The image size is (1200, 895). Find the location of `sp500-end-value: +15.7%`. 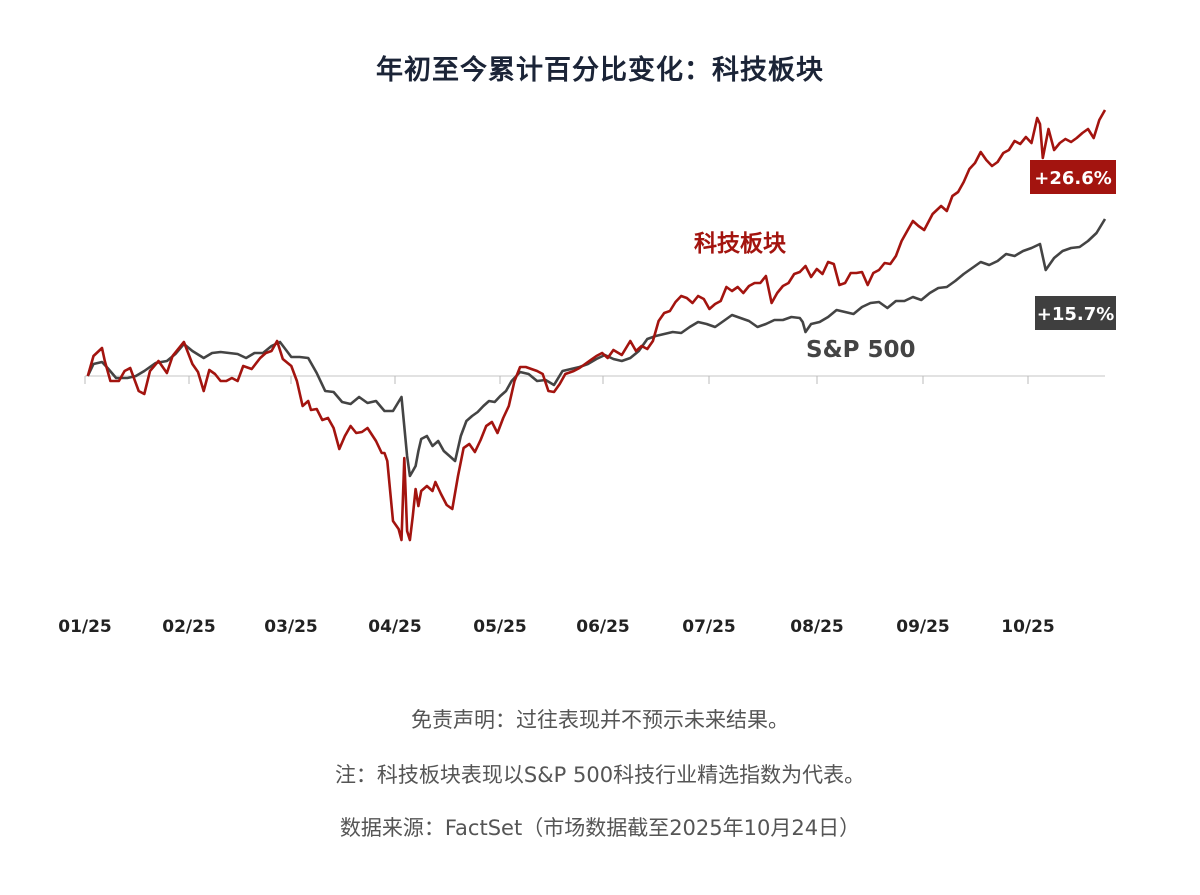

sp500-end-value: +15.7% is located at coordinates (1076, 314).